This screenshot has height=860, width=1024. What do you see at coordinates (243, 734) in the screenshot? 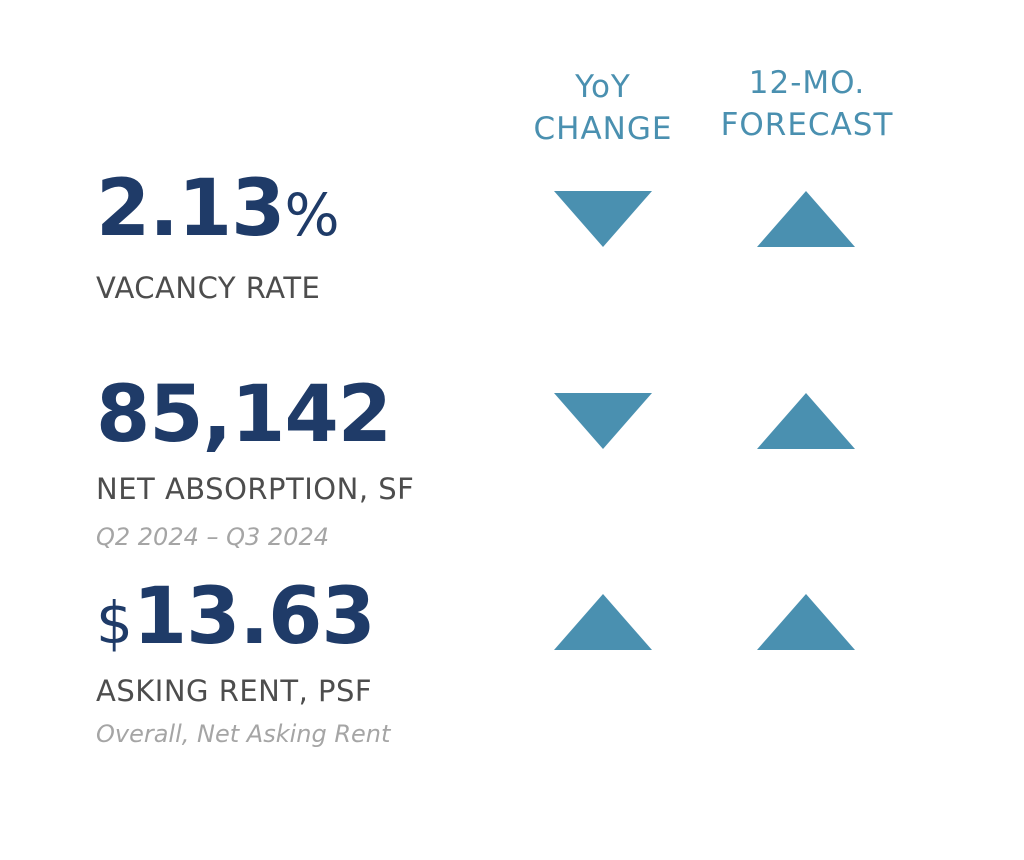
I see `asking-rent-note: Overall, Net Asking Rent` at bounding box center [243, 734].